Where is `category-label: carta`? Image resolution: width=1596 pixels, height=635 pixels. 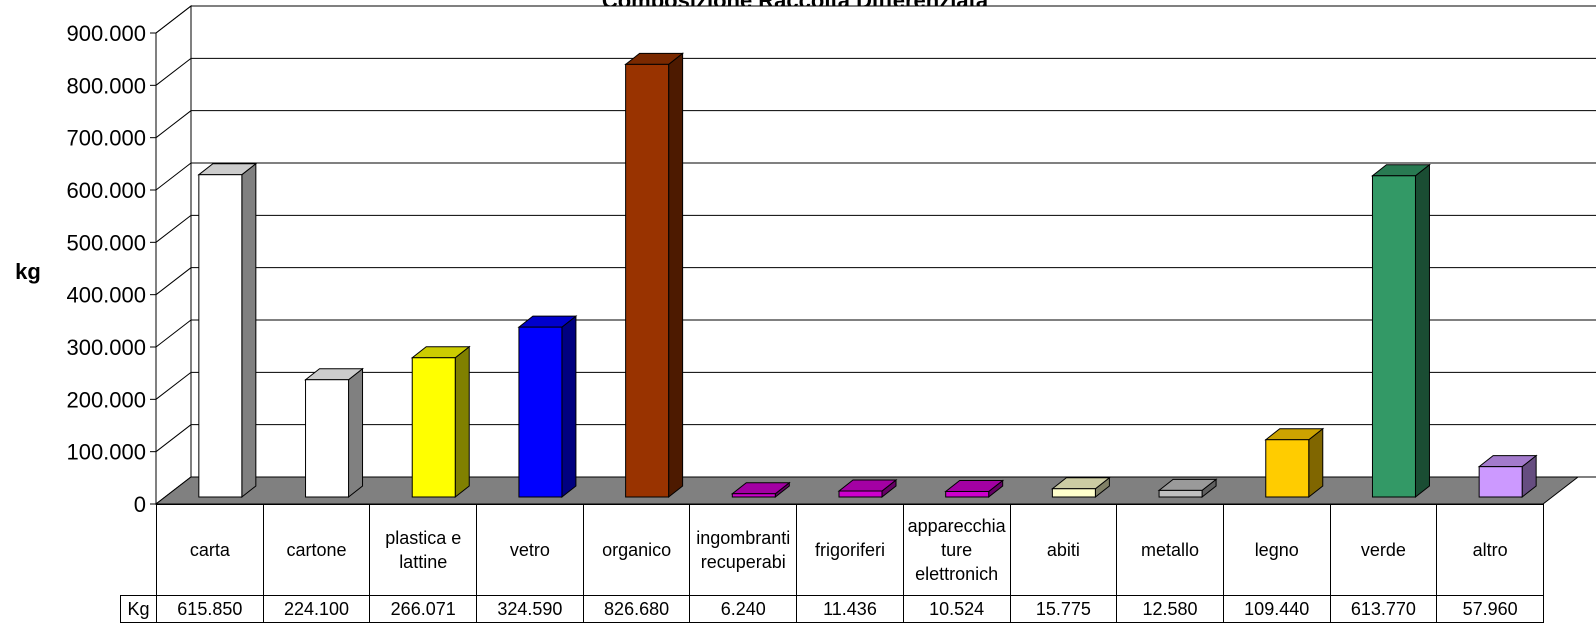
category-label: carta is located at coordinates (210, 550).